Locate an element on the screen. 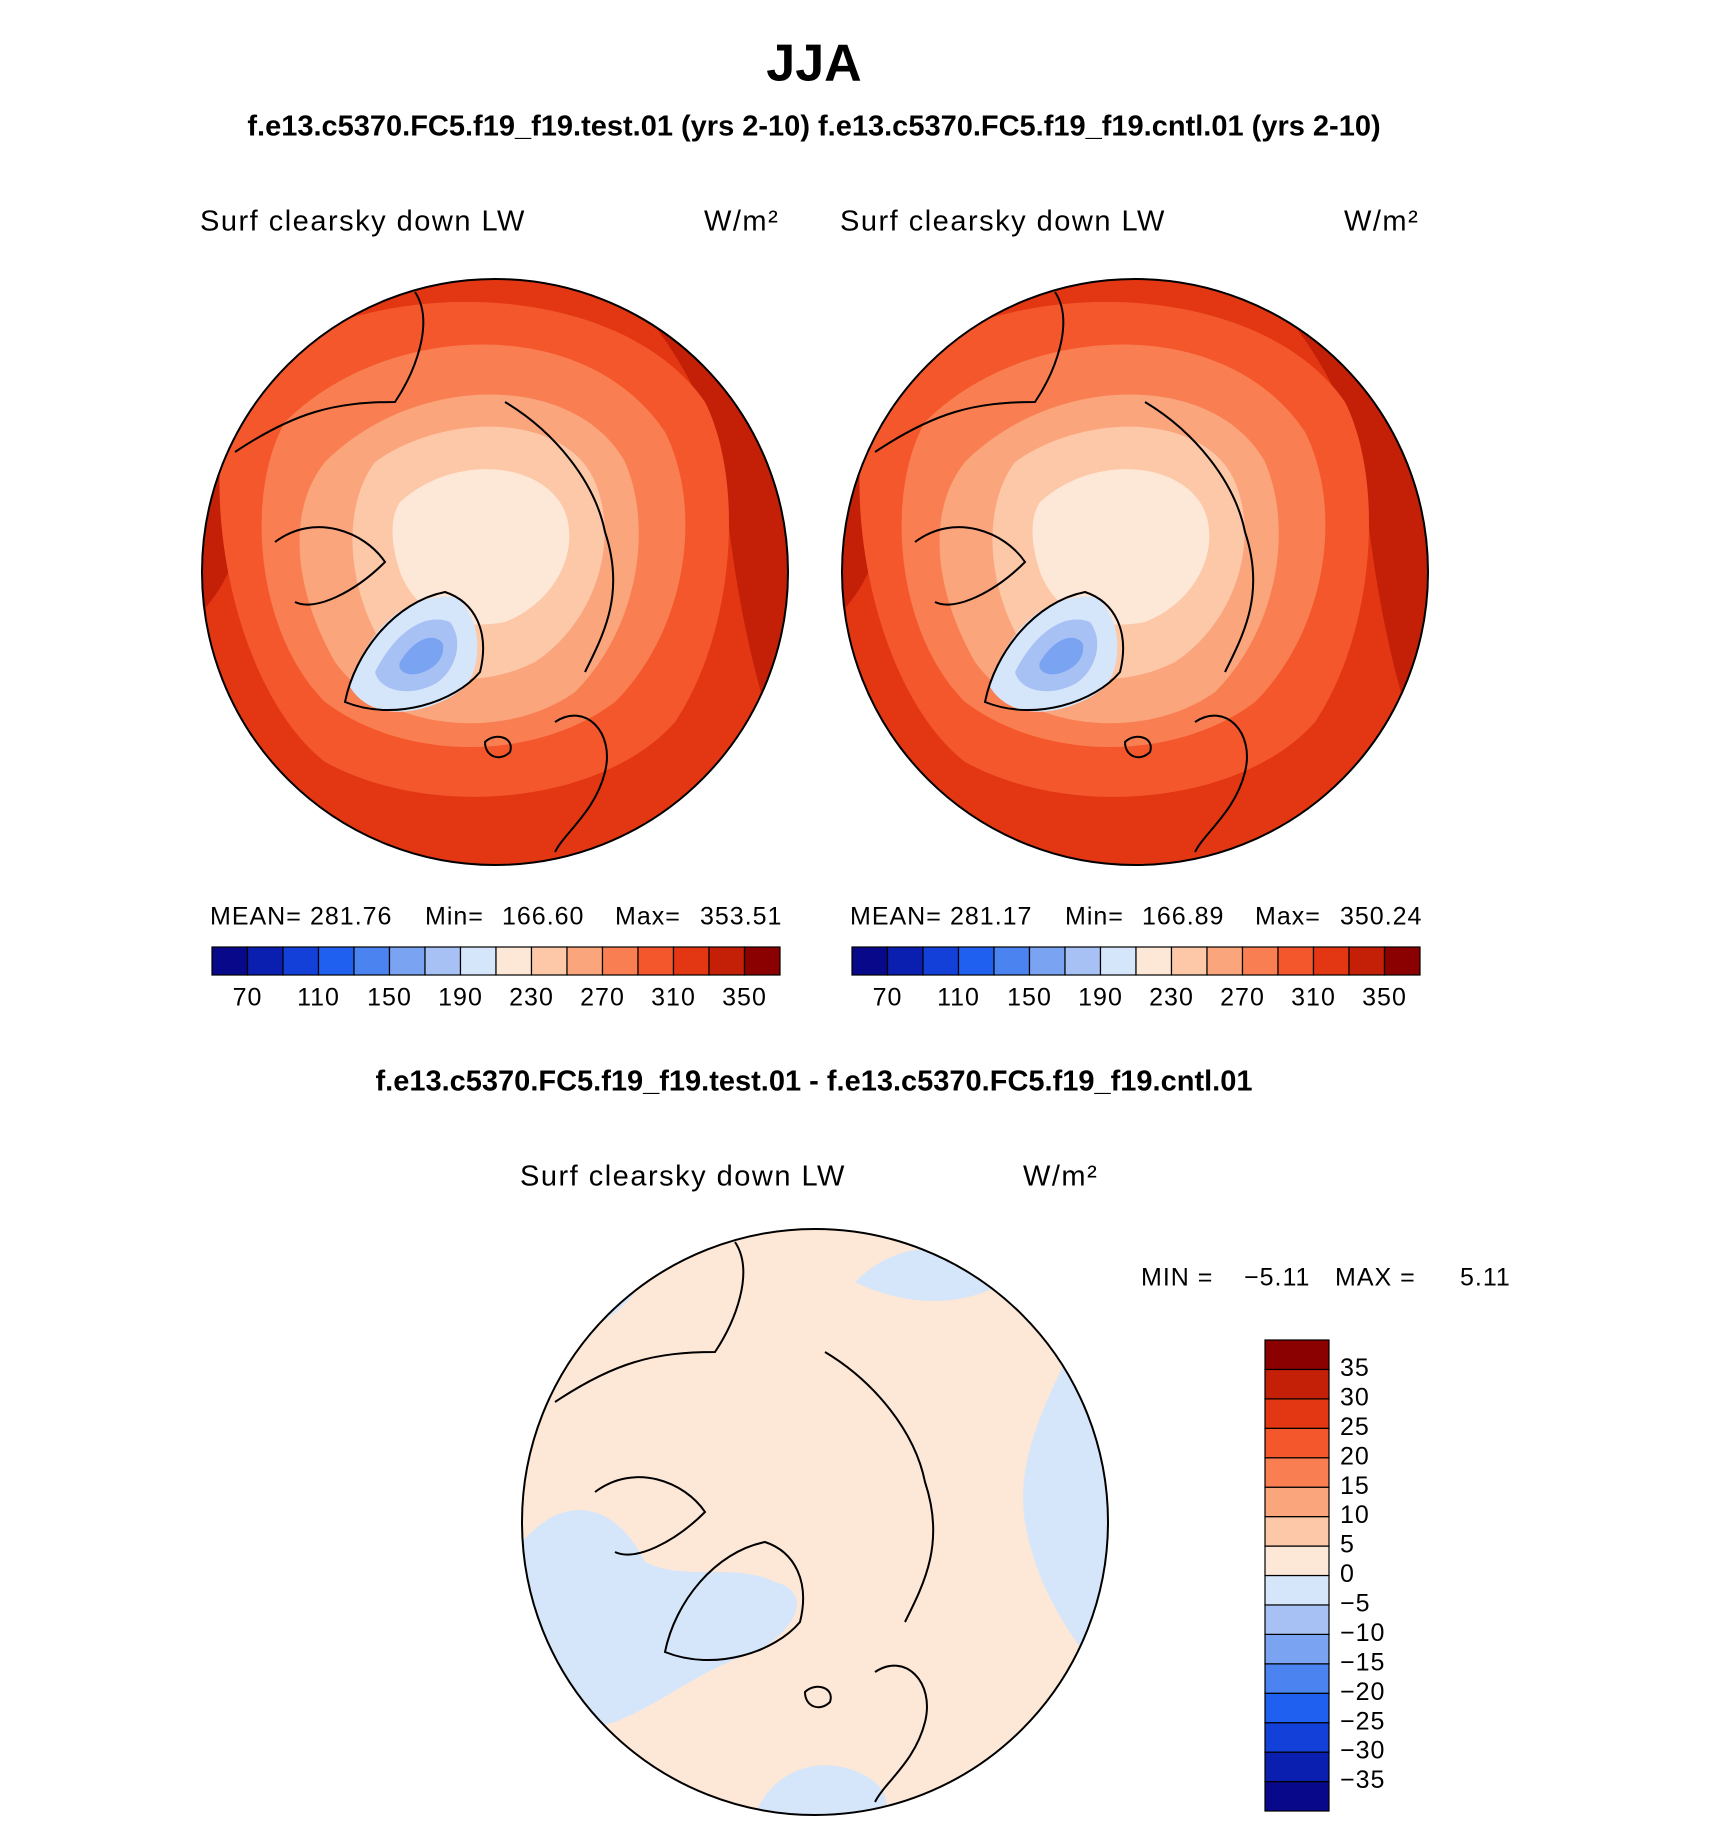  colorbar-tick-label: −10 is located at coordinates (1362, 1633).